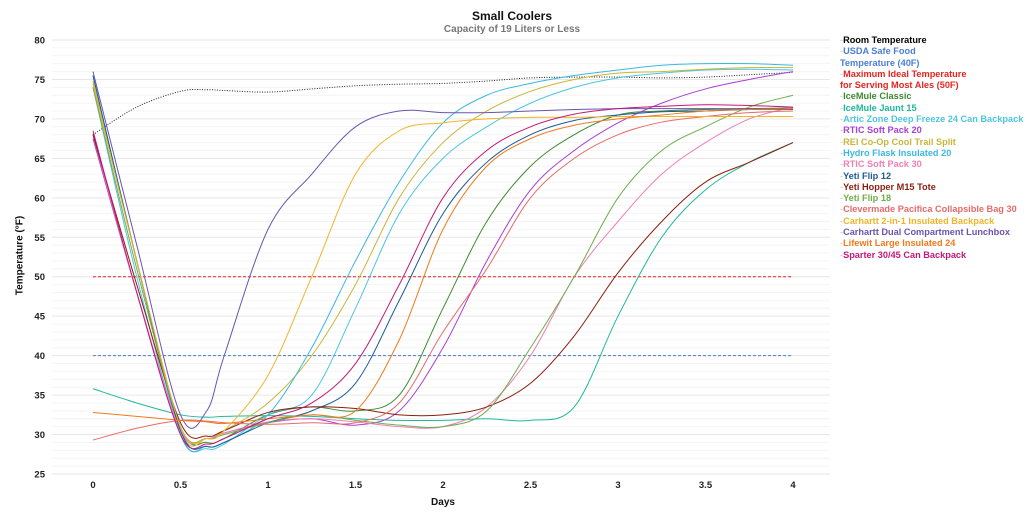  Describe the element at coordinates (39, 435) in the screenshot. I see `y-tick-label: 30` at that location.